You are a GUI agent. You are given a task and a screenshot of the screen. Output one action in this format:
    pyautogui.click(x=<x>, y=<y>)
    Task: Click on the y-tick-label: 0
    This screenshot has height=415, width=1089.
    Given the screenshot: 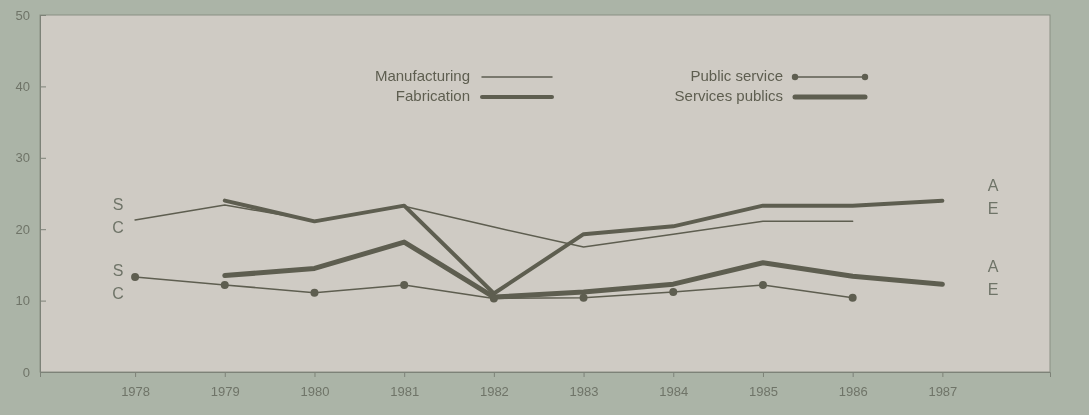 What is the action you would take?
    pyautogui.click(x=26, y=372)
    